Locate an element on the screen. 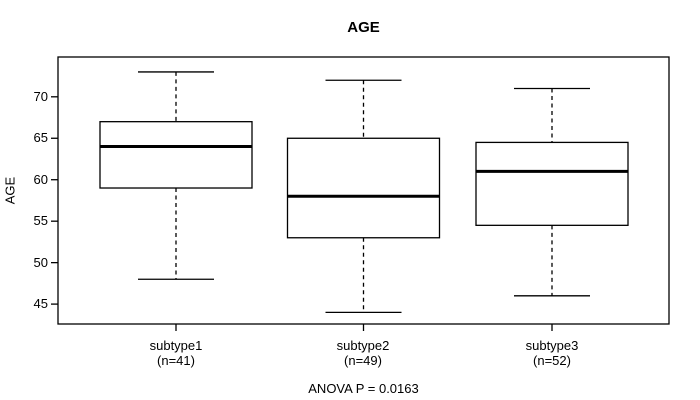  anova-annotation: ANOVA P = 0.0163 is located at coordinates (363, 388).